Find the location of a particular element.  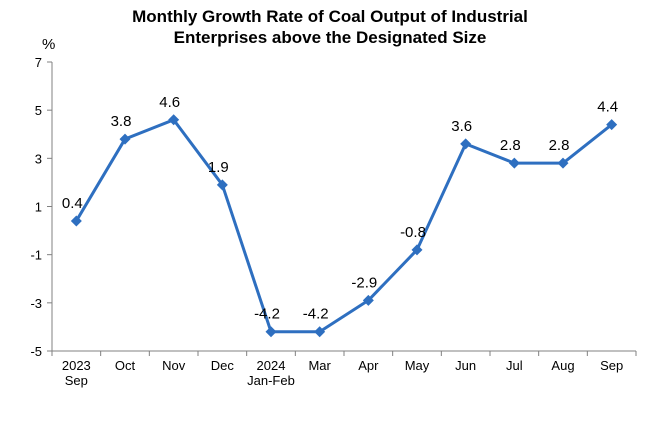

data-label: 4.4 is located at coordinates (607, 107).